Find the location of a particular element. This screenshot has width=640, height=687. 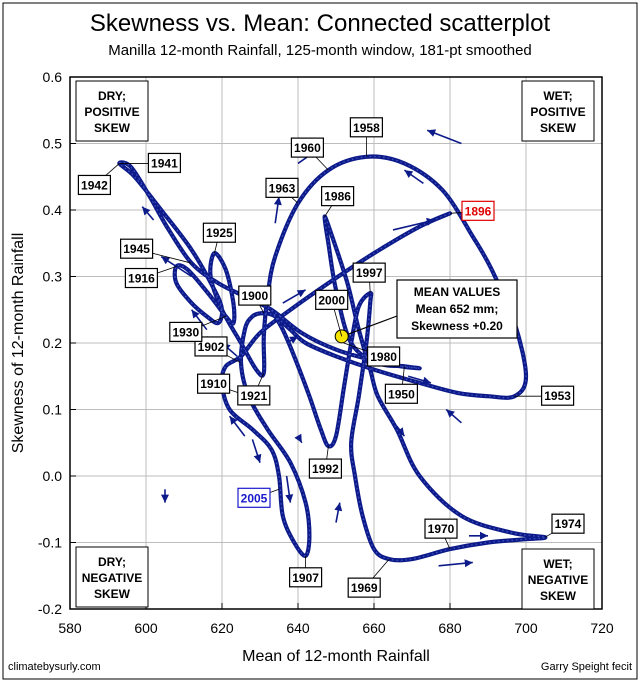

year-label: 1916 is located at coordinates (141, 279).